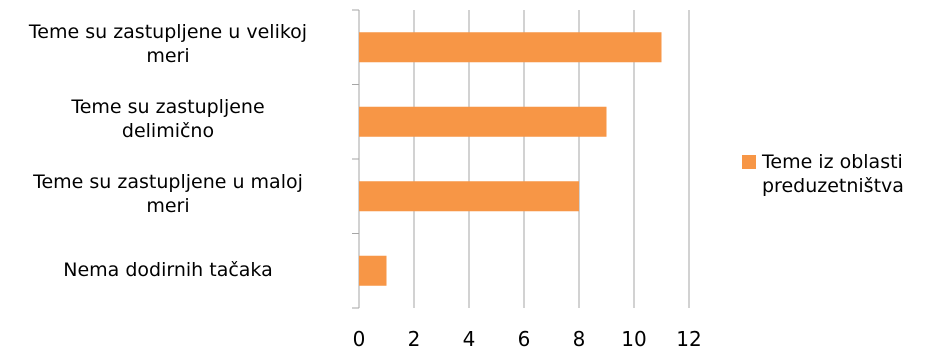 Image resolution: width=930 pixels, height=350 pixels. I want to click on legend-label: Teme iz oblasti preduzetništva, so click(833, 174).